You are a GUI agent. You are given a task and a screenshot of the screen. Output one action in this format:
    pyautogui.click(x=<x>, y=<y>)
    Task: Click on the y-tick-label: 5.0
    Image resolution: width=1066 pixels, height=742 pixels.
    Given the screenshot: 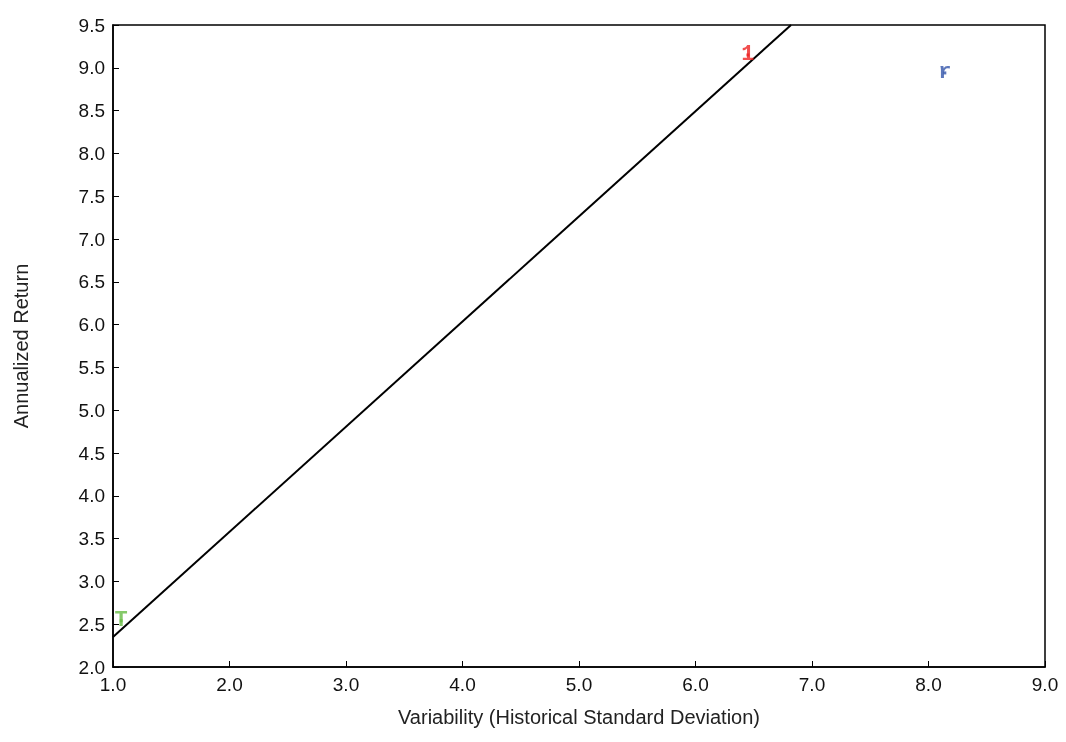 What is the action you would take?
    pyautogui.click(x=91, y=410)
    